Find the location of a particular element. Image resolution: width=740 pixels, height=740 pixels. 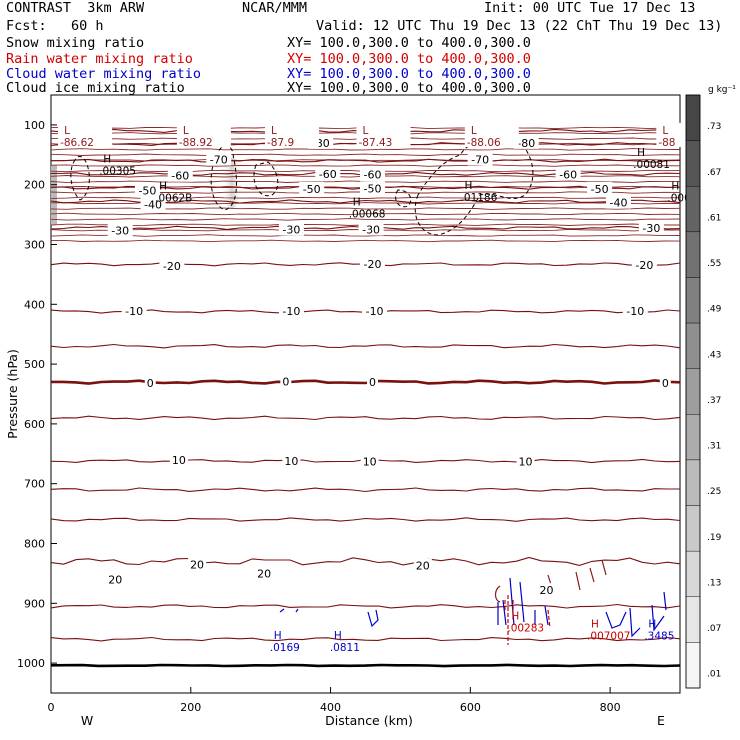

colorbar-label: .37 is located at coordinates (714, 401).